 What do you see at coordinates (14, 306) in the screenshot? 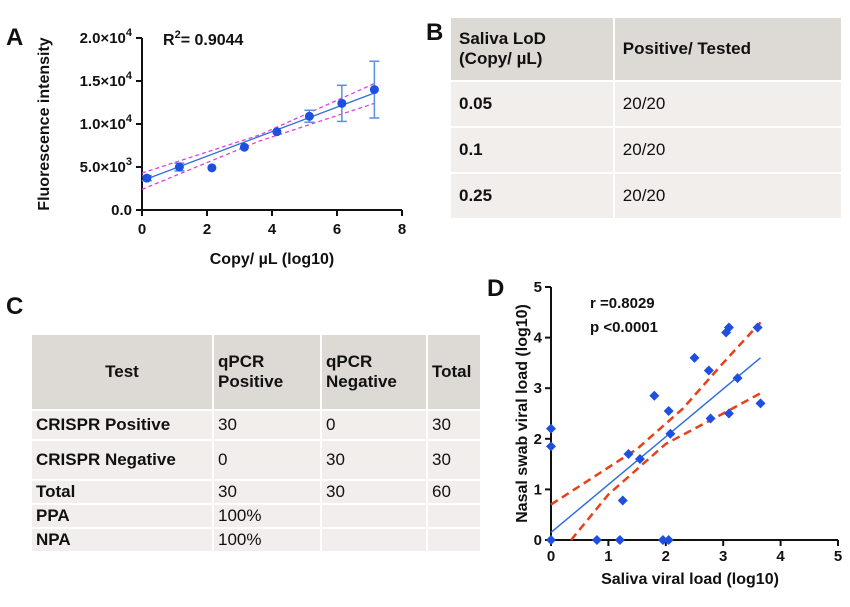
I see `panel-label-c: C` at bounding box center [14, 306].